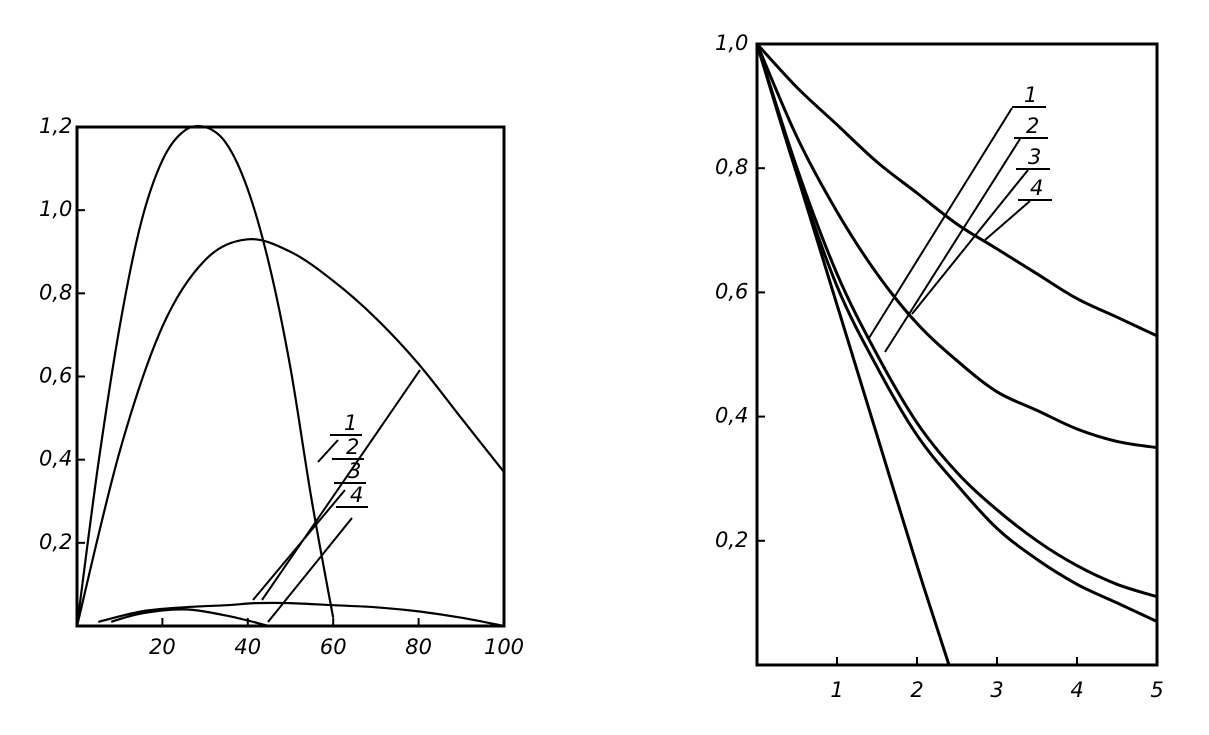 This screenshot has width=1209, height=735. I want to click on x-tick-label: 80, so click(418, 647).